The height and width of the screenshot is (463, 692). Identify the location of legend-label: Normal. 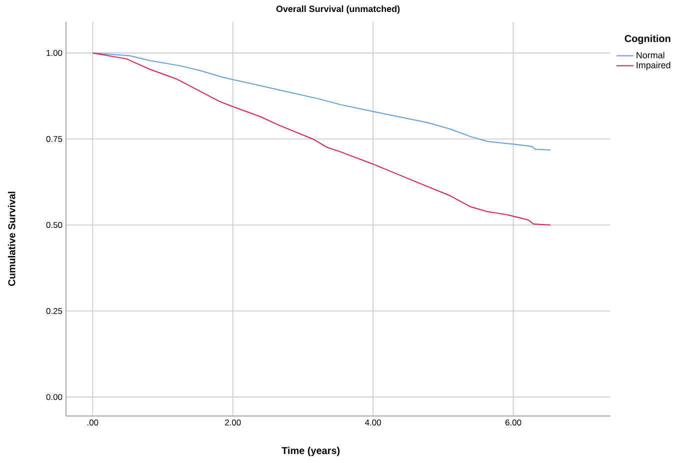
(650, 55).